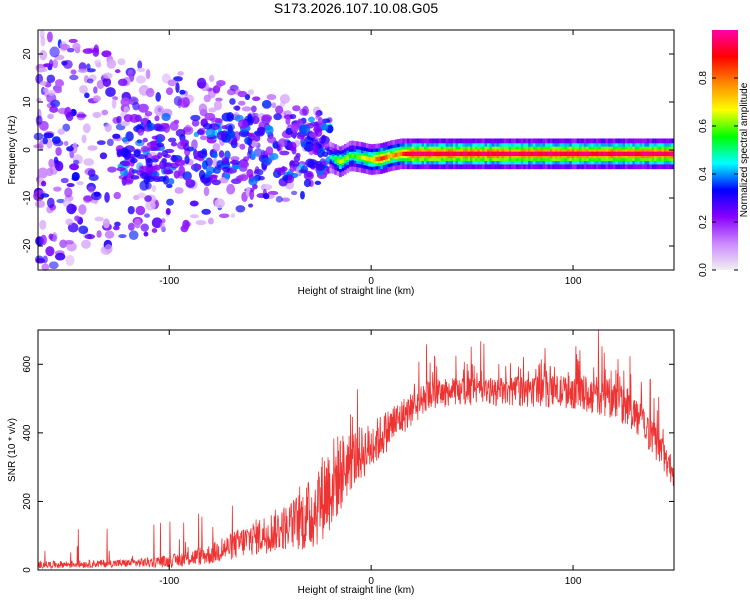  I want to click on colorbar-tick-label: 0.2, so click(703, 222).